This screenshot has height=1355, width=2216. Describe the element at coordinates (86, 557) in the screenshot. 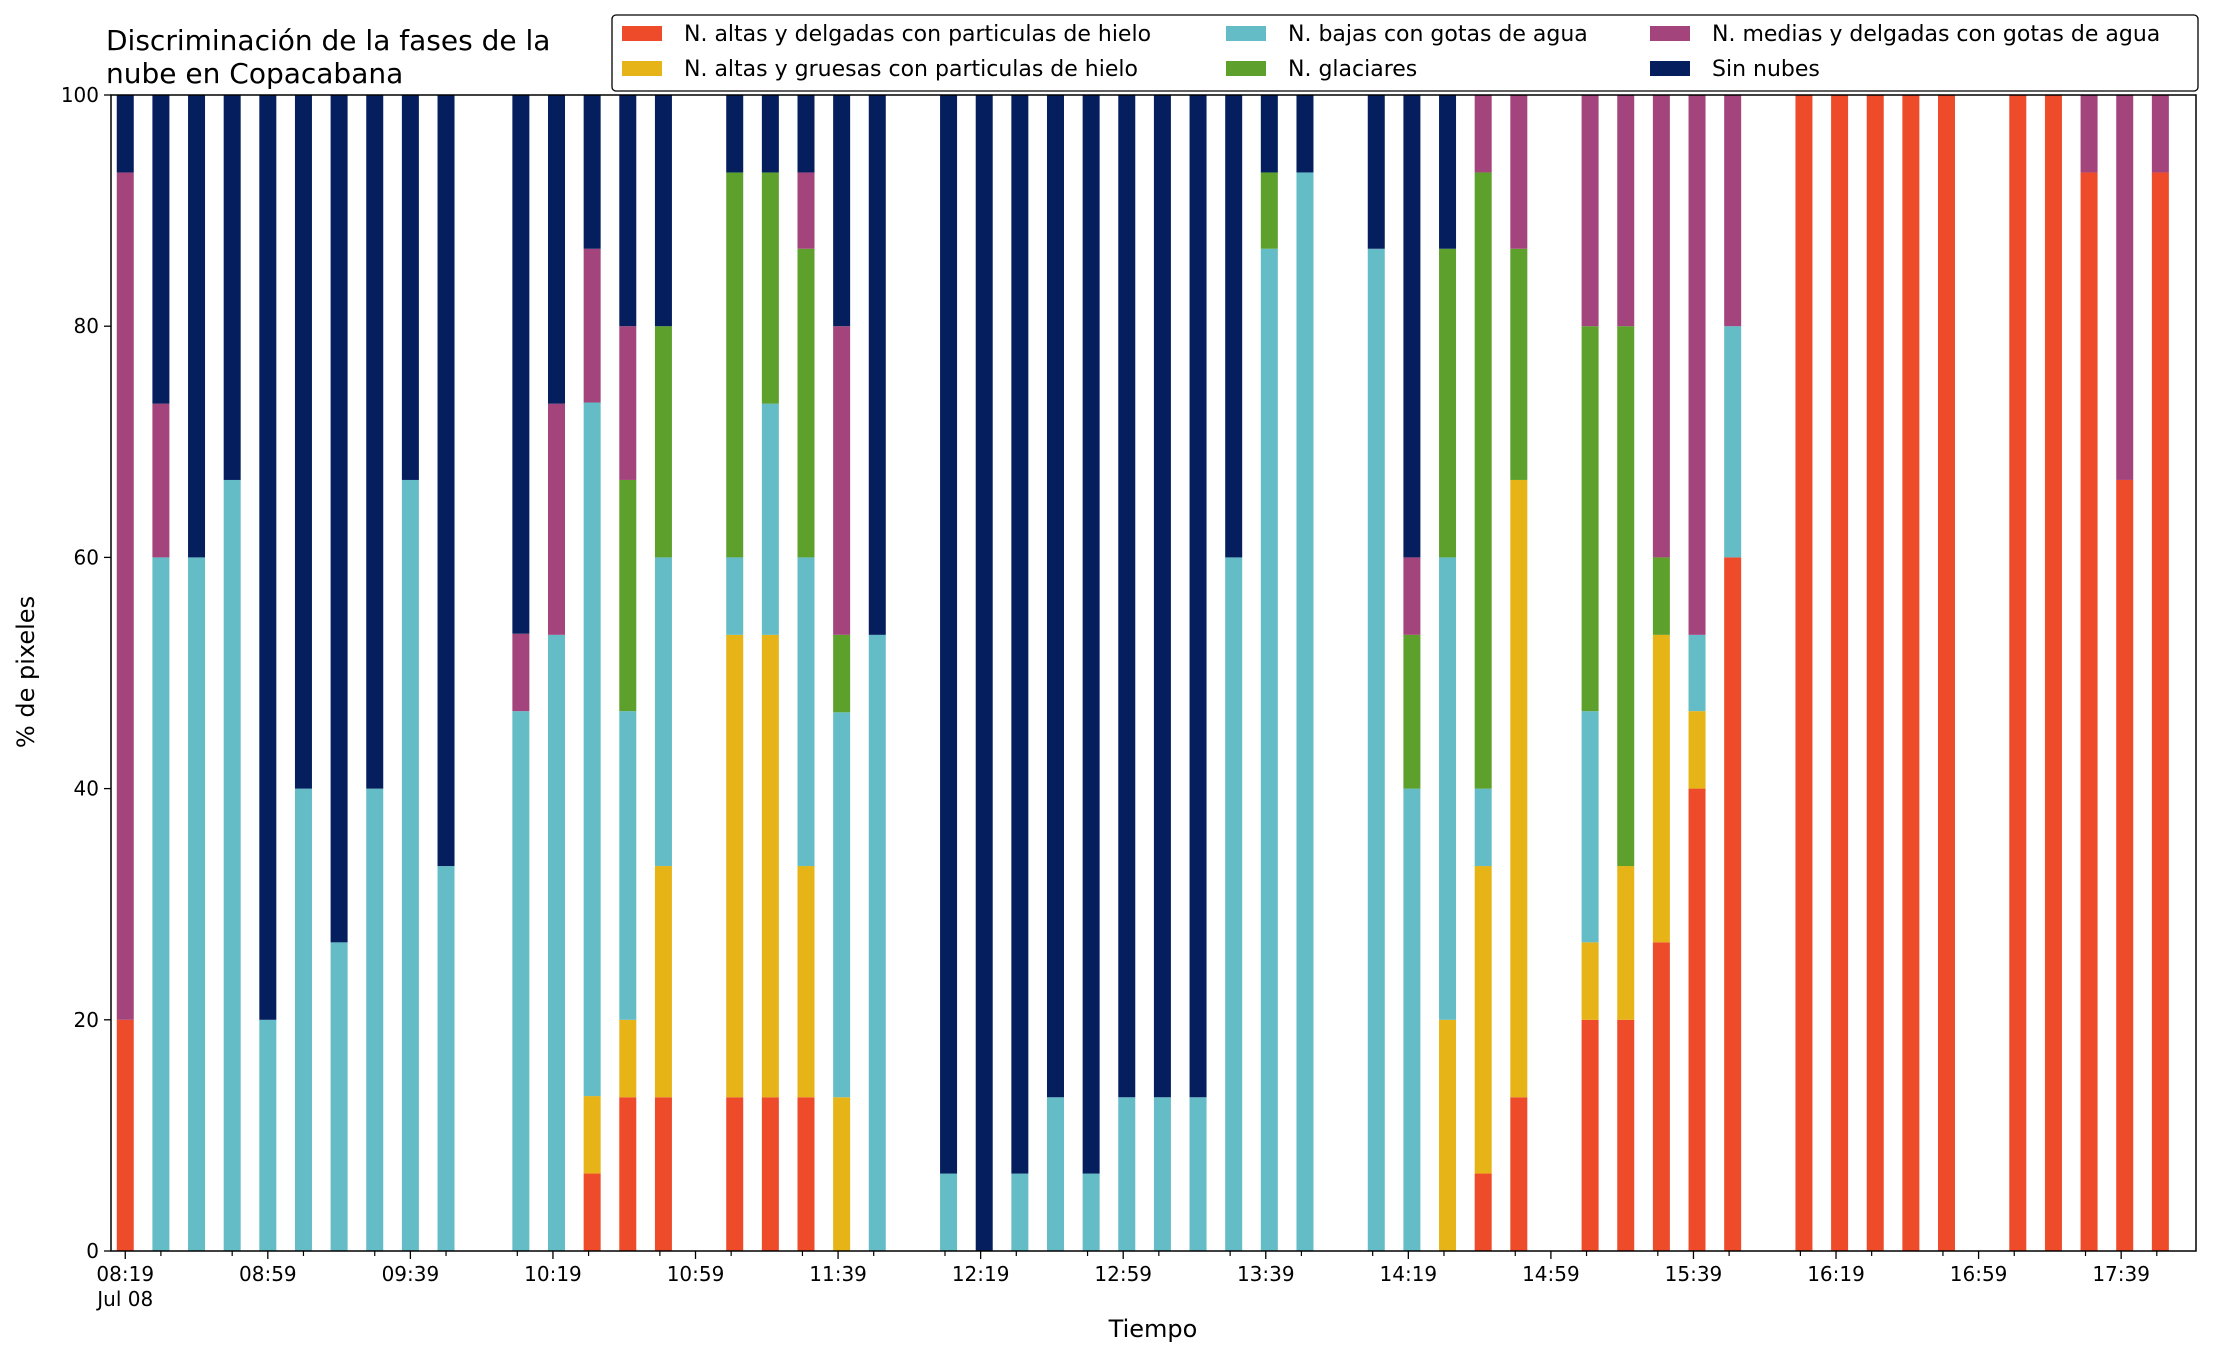

I see `y-tick-label-3: 60` at that location.